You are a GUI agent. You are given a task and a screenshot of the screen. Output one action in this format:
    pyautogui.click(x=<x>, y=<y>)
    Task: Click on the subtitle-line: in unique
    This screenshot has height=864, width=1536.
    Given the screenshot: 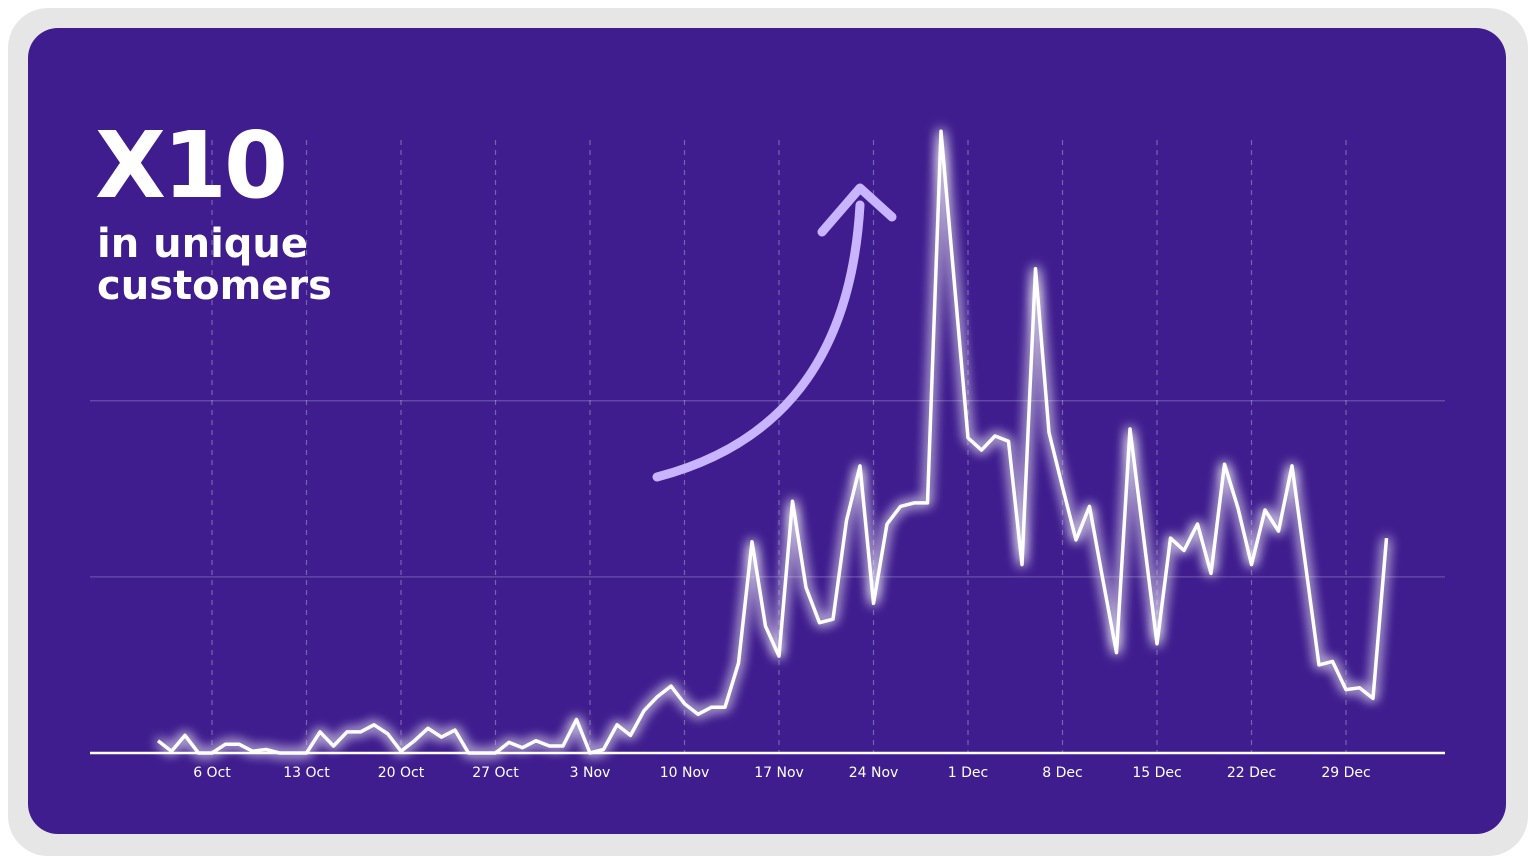 What is the action you would take?
    pyautogui.click(x=202, y=244)
    